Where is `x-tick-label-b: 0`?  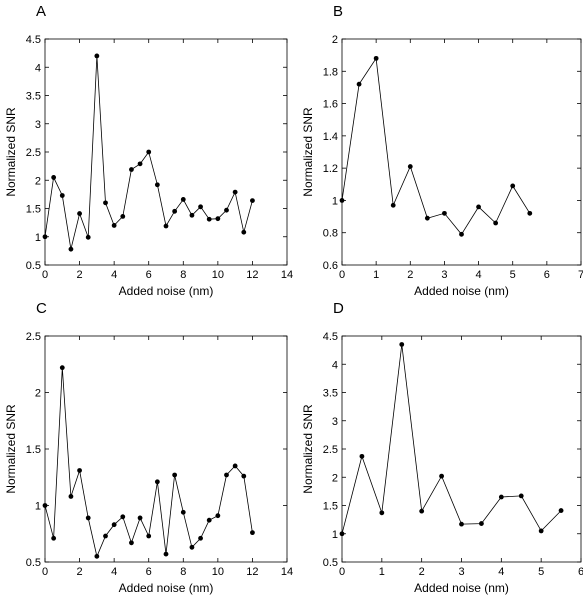
x-tick-label-b: 0 is located at coordinates (342, 275).